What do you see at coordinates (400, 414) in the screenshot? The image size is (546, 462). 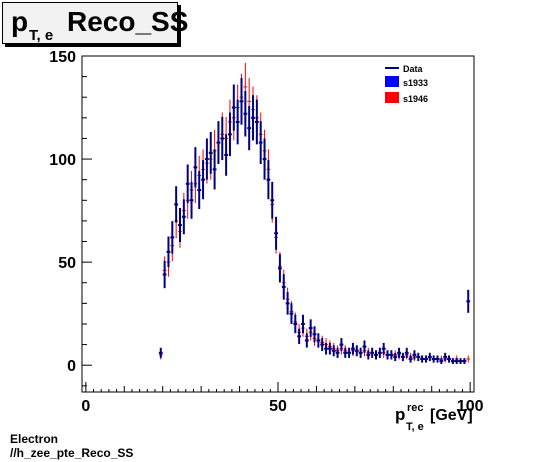 I see `x-axis-title-main: p` at bounding box center [400, 414].